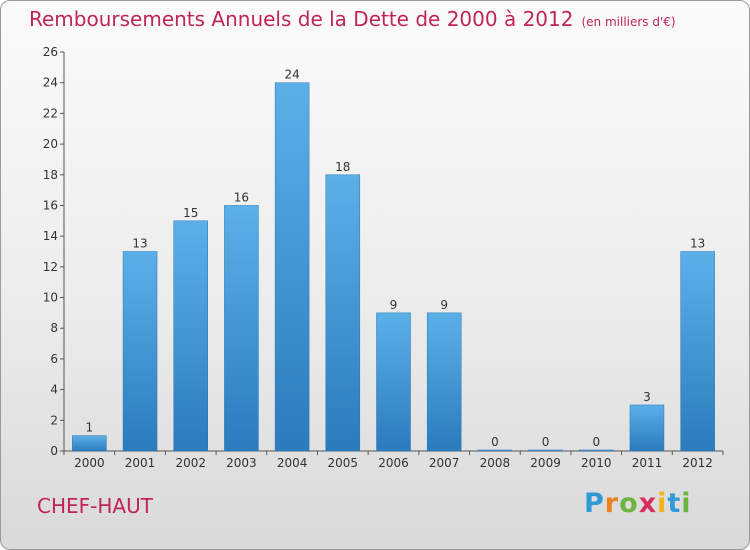 The width and height of the screenshot is (750, 550). I want to click on data-label-2004: 24, so click(291, 75).